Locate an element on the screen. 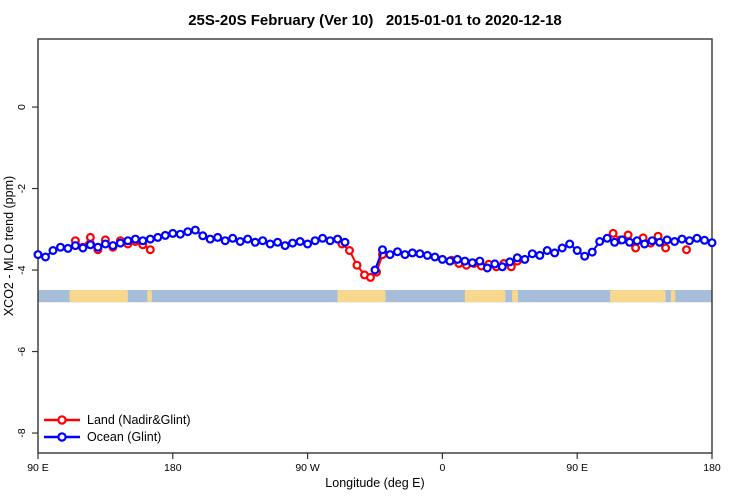  y-tick-label: -2 is located at coordinates (22, 188).